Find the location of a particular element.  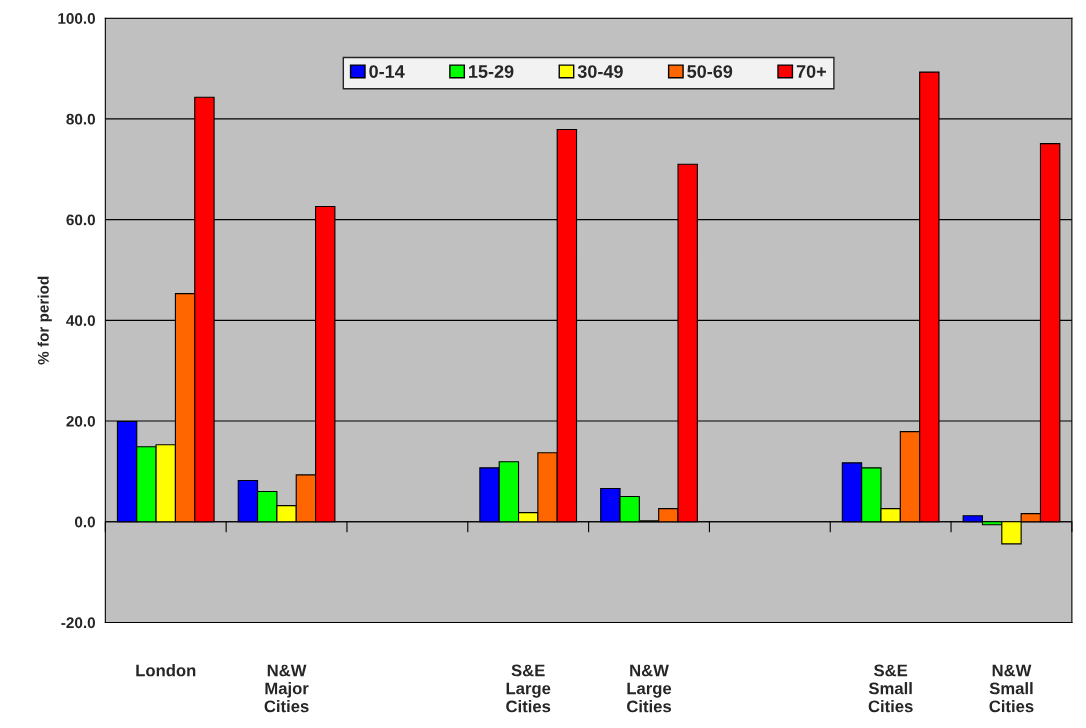

y-tick-label: 20.0 is located at coordinates (80, 421).